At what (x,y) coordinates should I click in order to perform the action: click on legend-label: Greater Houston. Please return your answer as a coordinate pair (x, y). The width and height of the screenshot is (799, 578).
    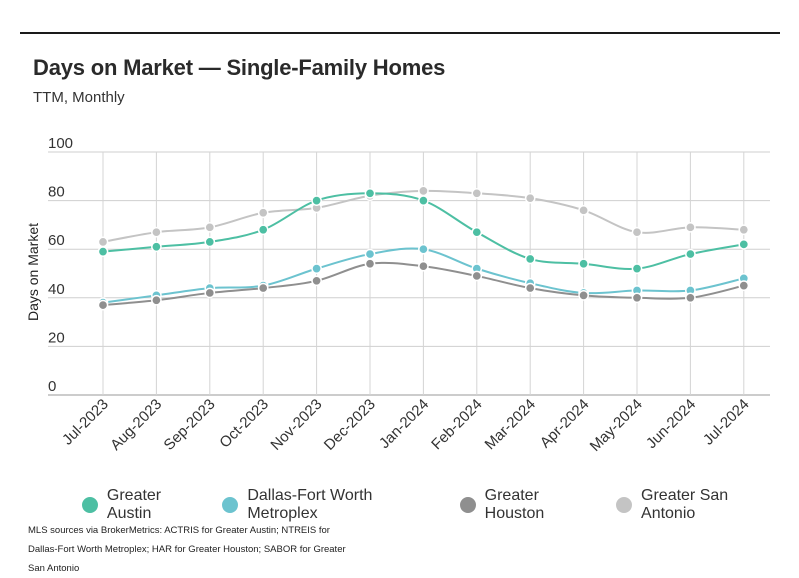
    Looking at the image, I should click on (514, 504).